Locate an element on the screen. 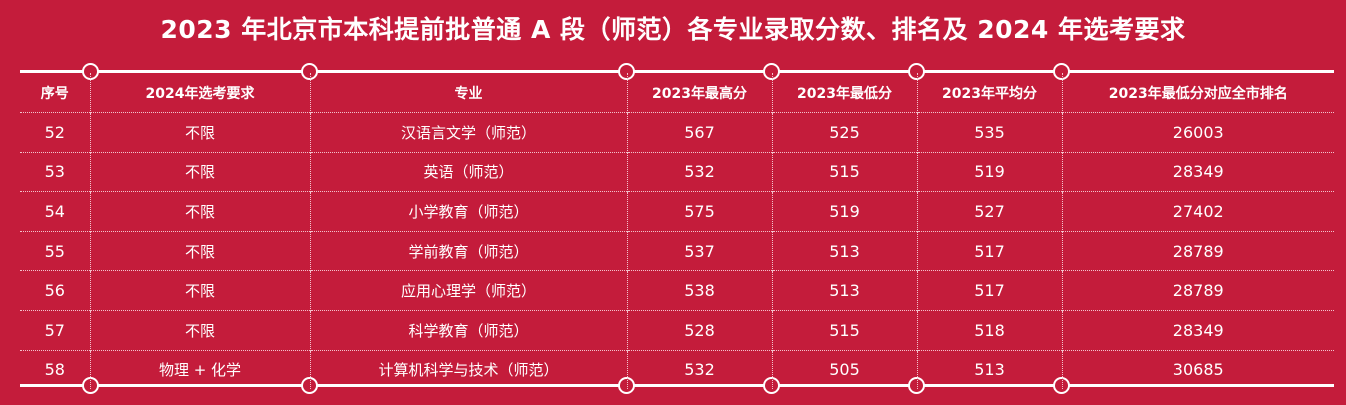 This screenshot has height=405, width=1346. cell-index: 53 is located at coordinates (55, 171).